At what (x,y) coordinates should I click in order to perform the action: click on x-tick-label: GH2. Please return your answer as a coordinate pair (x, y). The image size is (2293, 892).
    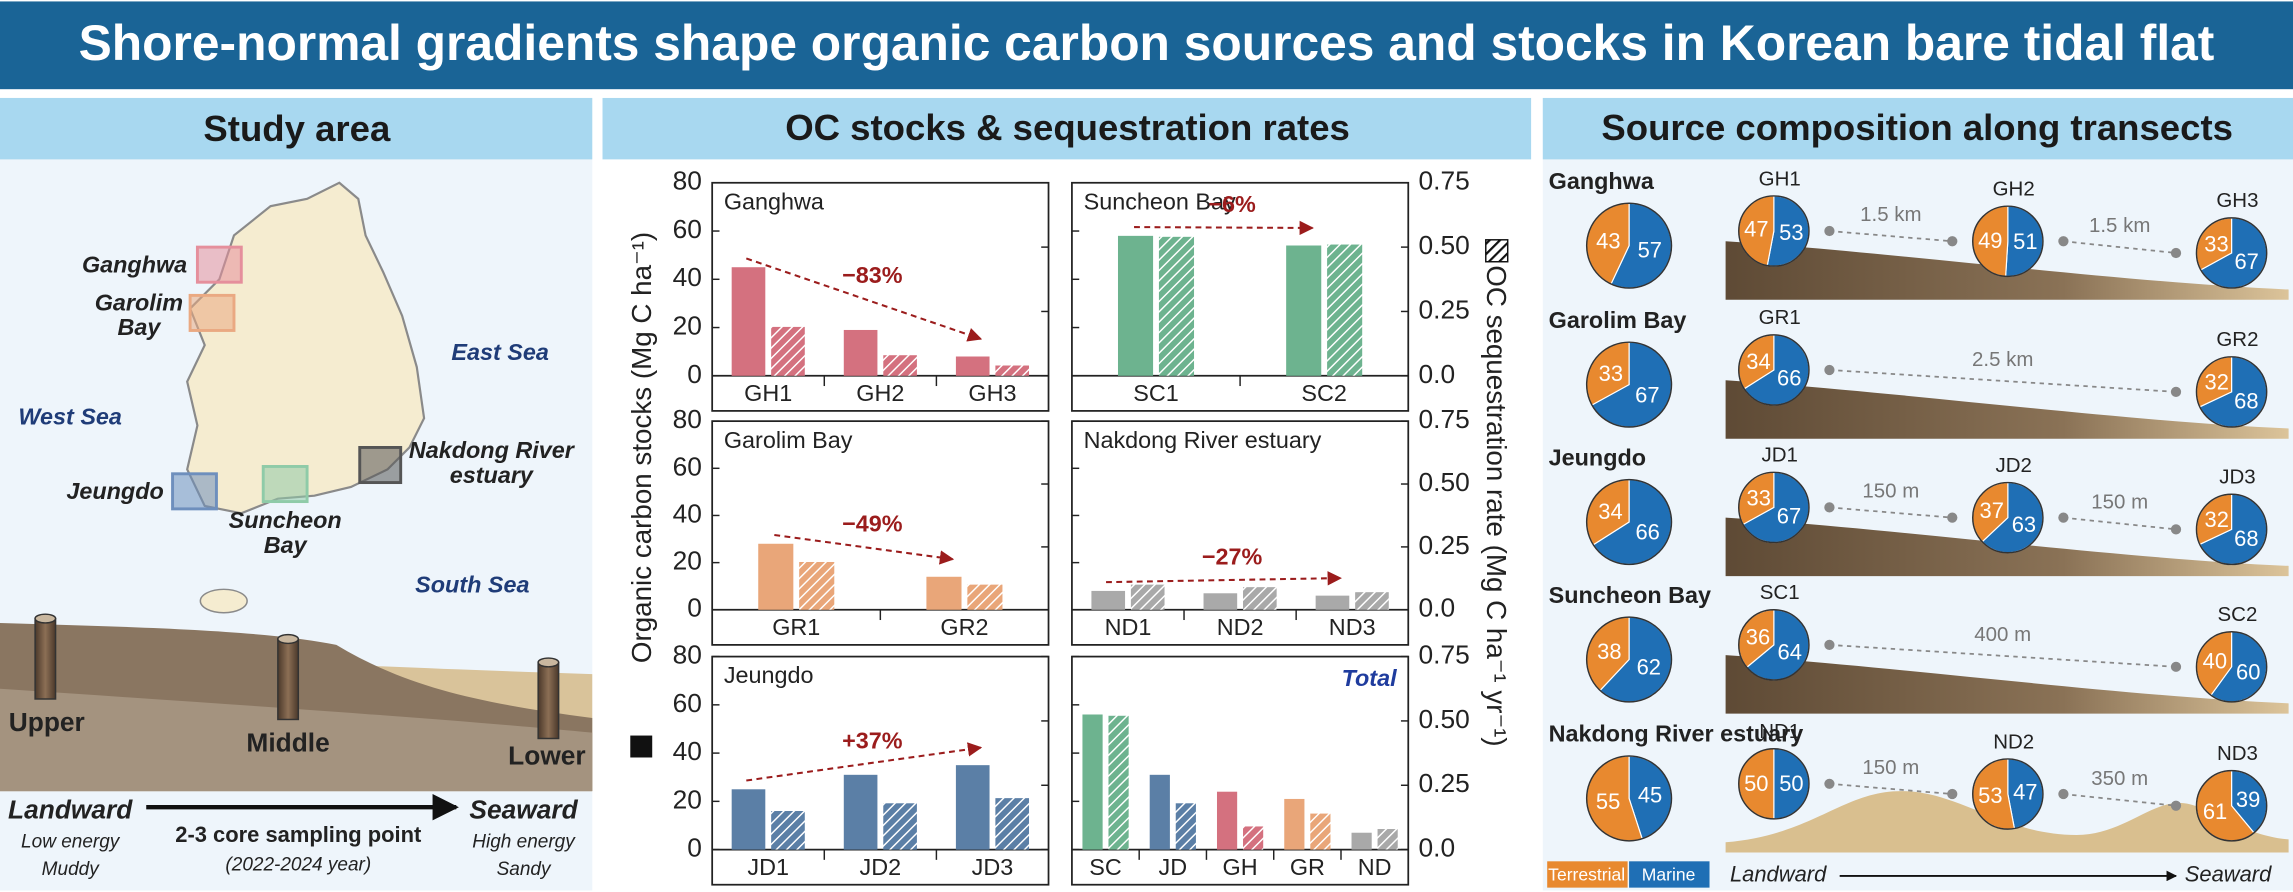
    Looking at the image, I should click on (880, 393).